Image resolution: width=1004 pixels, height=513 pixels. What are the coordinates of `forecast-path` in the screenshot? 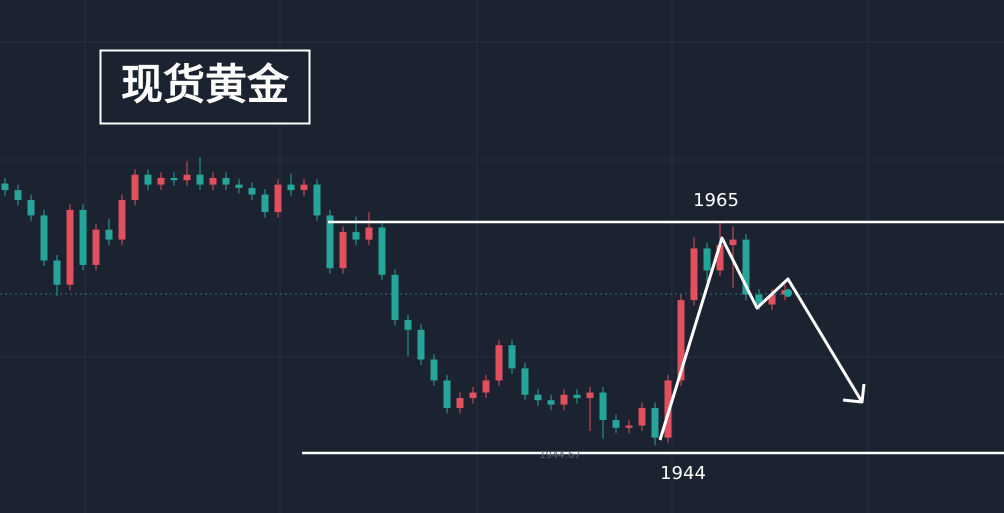 It's located at (761, 338).